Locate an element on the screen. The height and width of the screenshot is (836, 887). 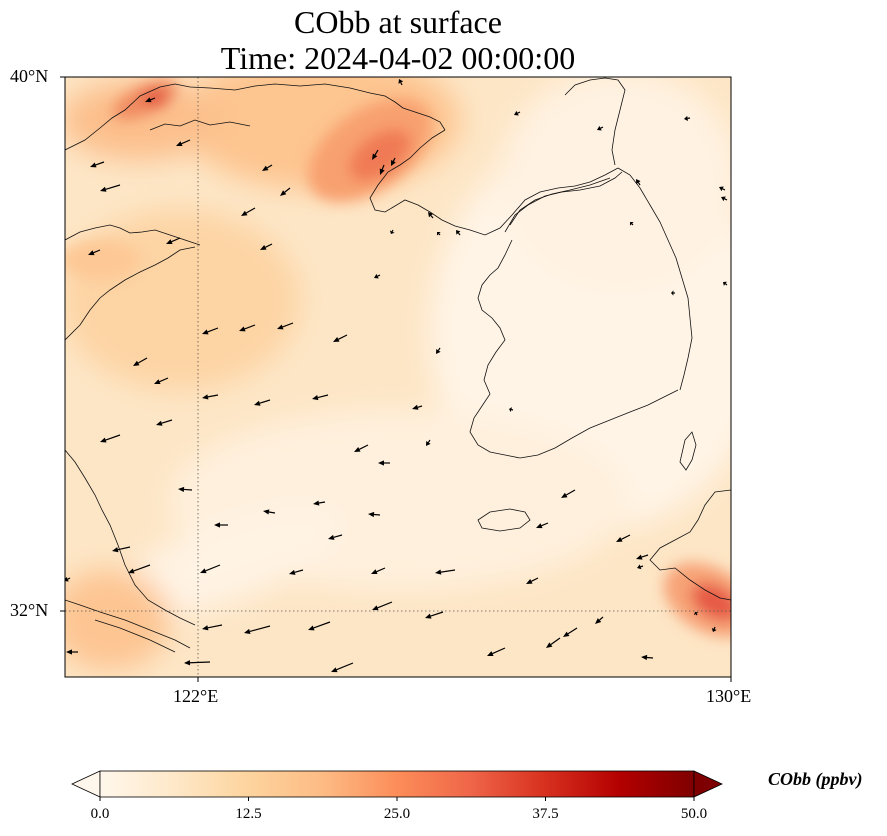
coastline-tsushima is located at coordinates (688, 451).